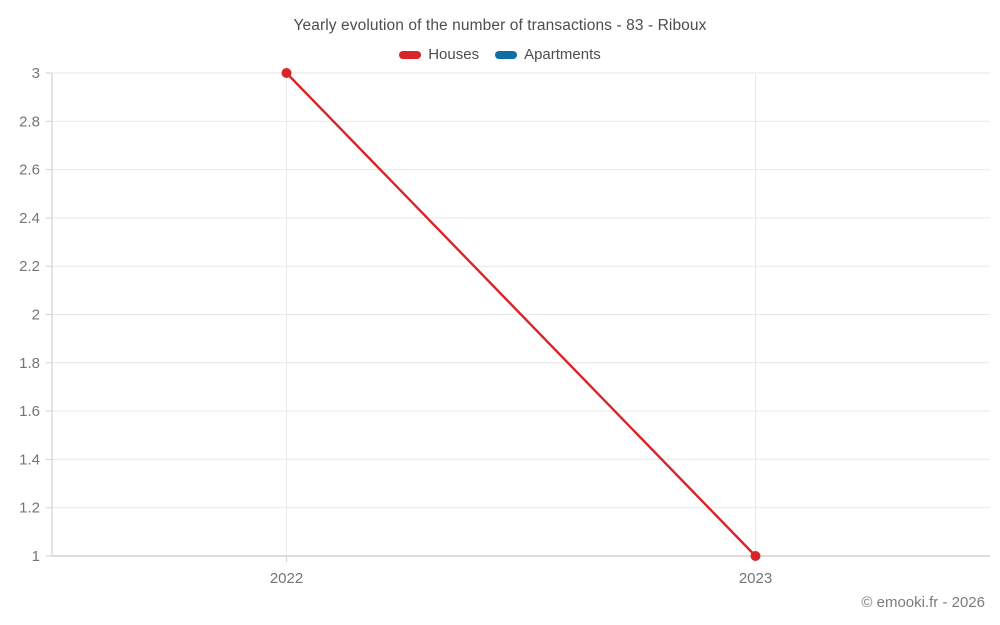 Image resolution: width=1000 pixels, height=625 pixels. Describe the element at coordinates (286, 73) in the screenshot. I see `data-point-houses-2022` at that location.